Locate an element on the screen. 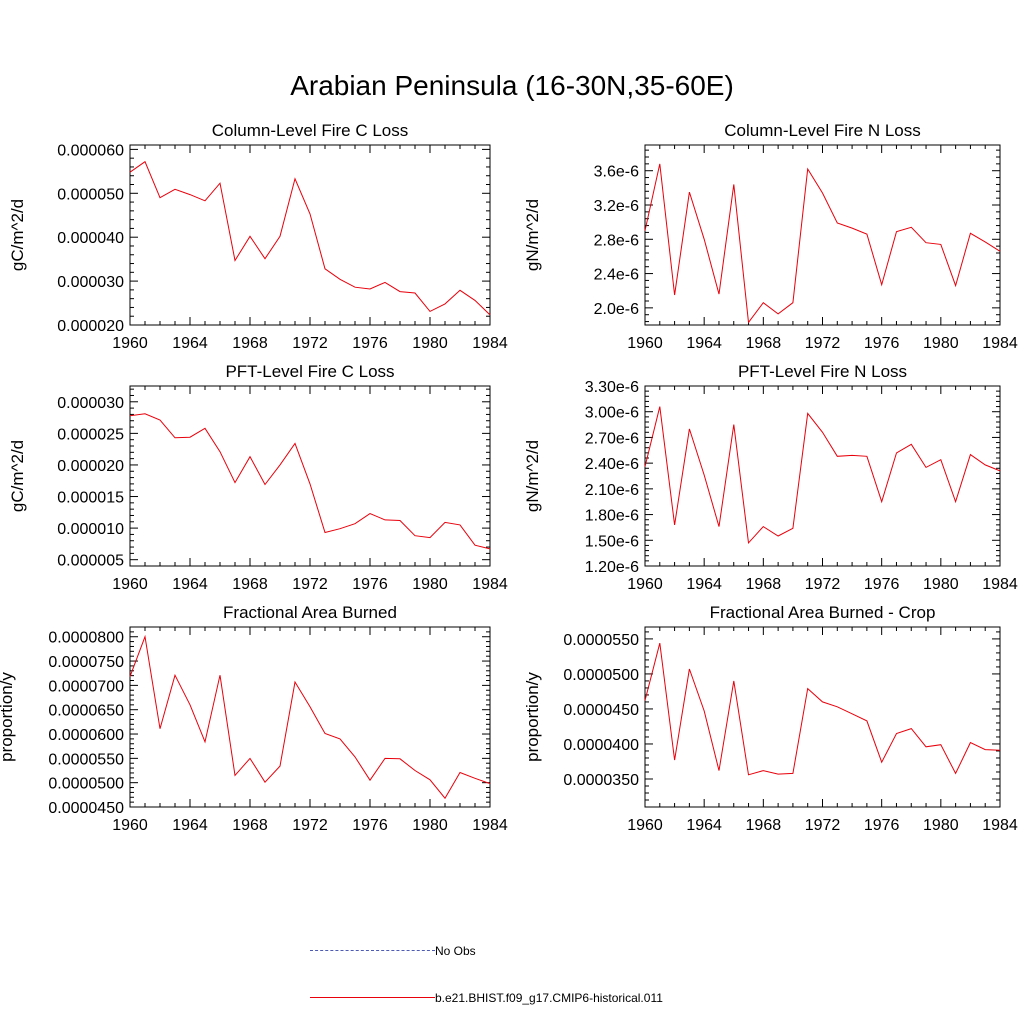 This screenshot has height=1024, width=1024. legend-entry-no-obs: No Obs is located at coordinates (393, 950).